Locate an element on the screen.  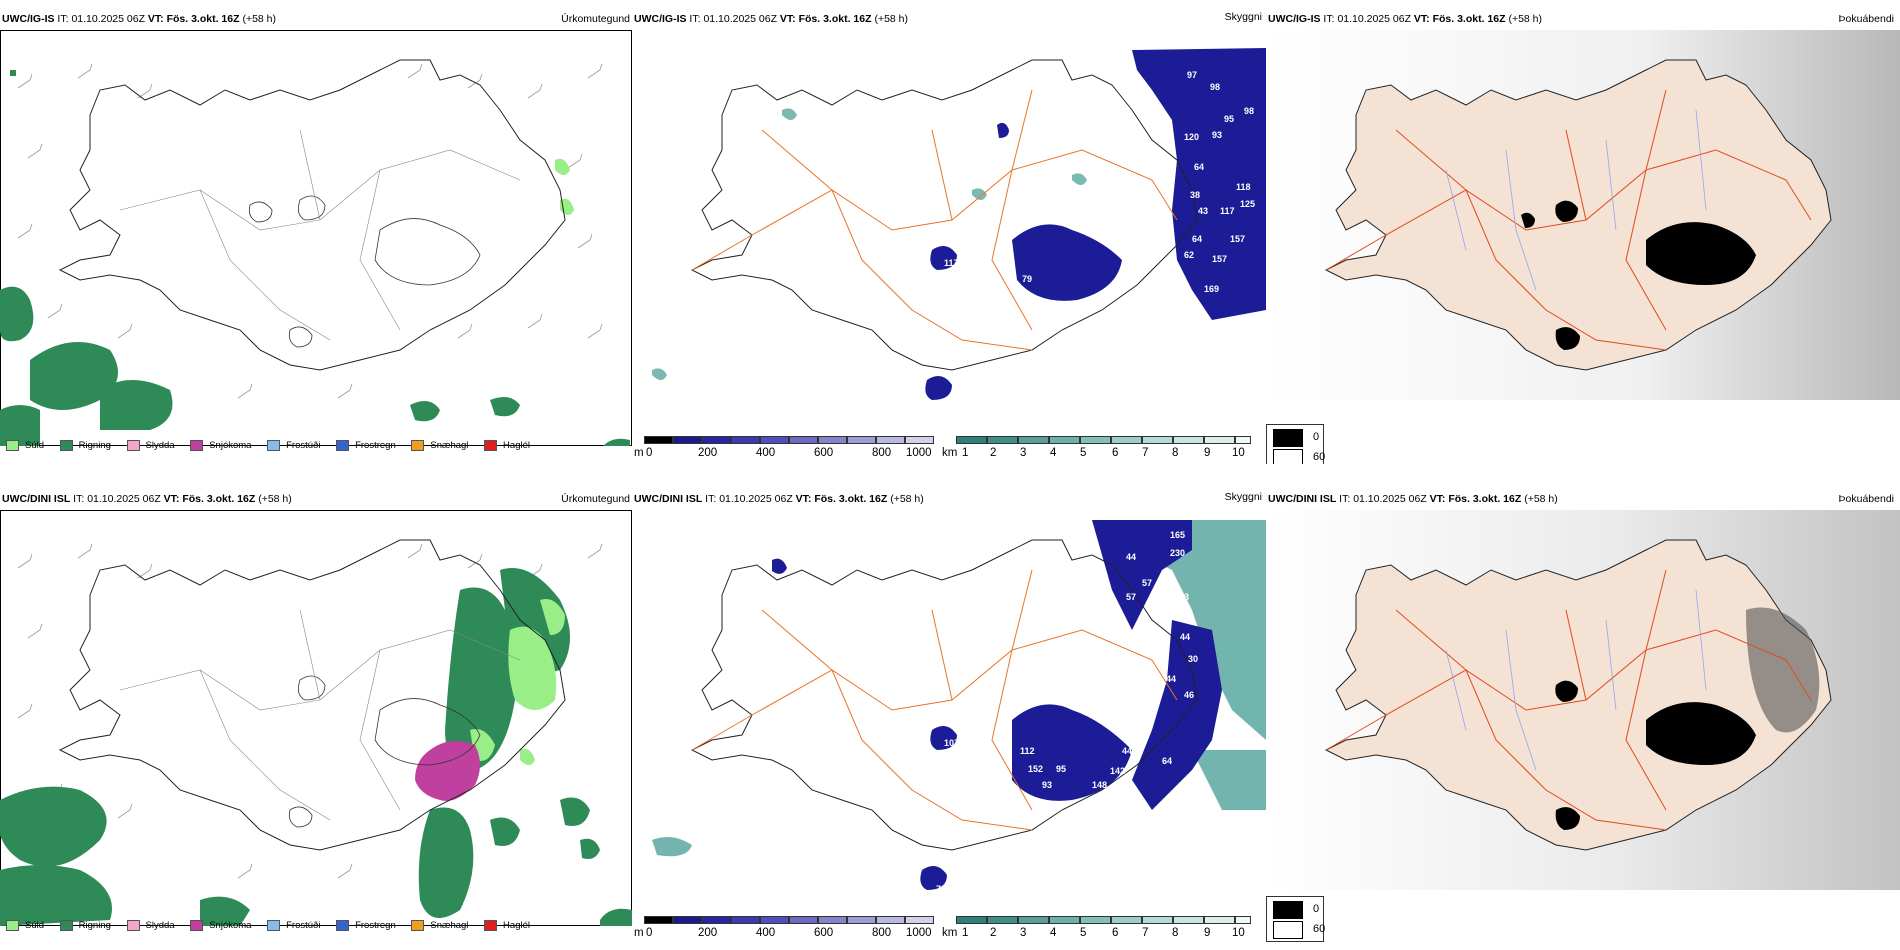
cloud-label: 57 is located at coordinates (1131, 597).